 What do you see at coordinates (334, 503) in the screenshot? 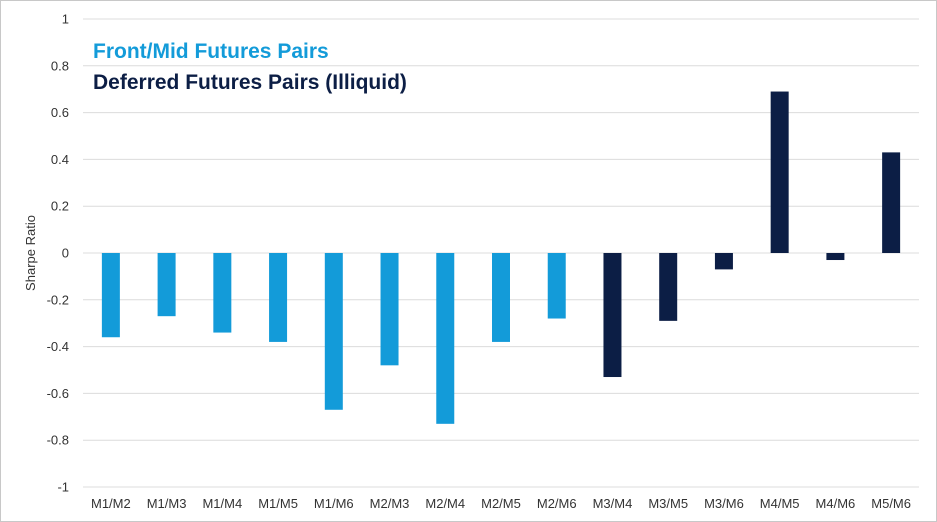
I see `x-tick-label: M1/M6` at bounding box center [334, 503].